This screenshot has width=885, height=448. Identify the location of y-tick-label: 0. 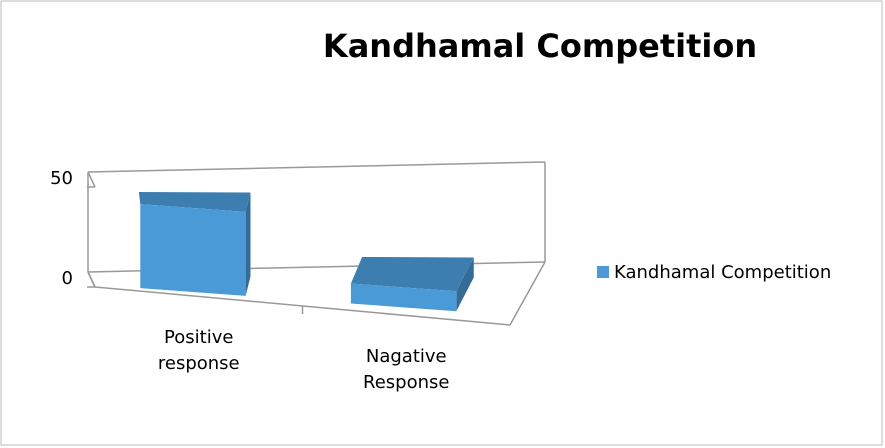
(67, 278).